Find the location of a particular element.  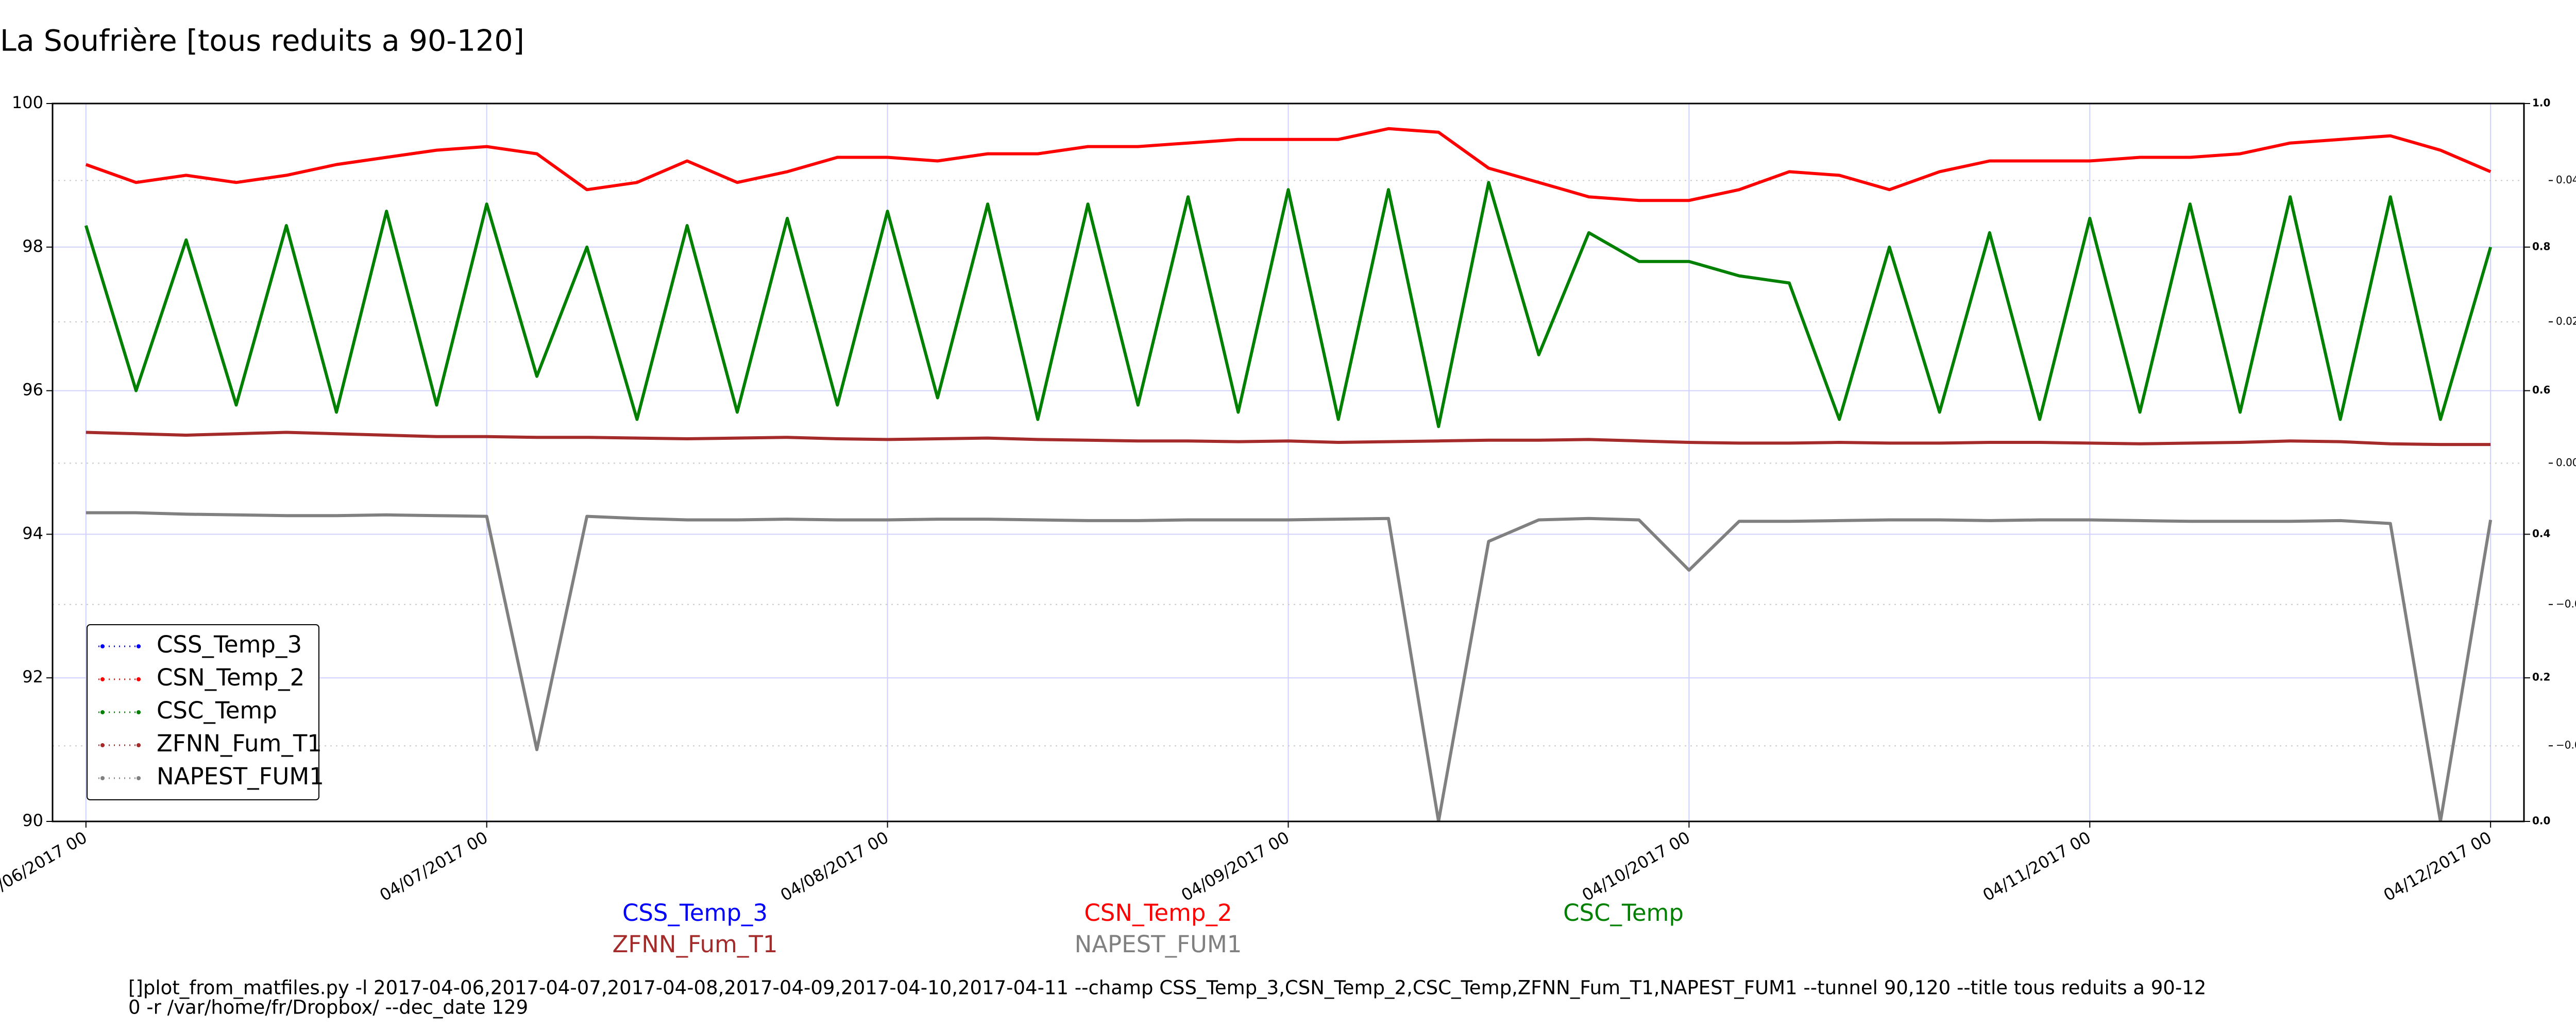

y-tick-label: 98 is located at coordinates (32, 246).